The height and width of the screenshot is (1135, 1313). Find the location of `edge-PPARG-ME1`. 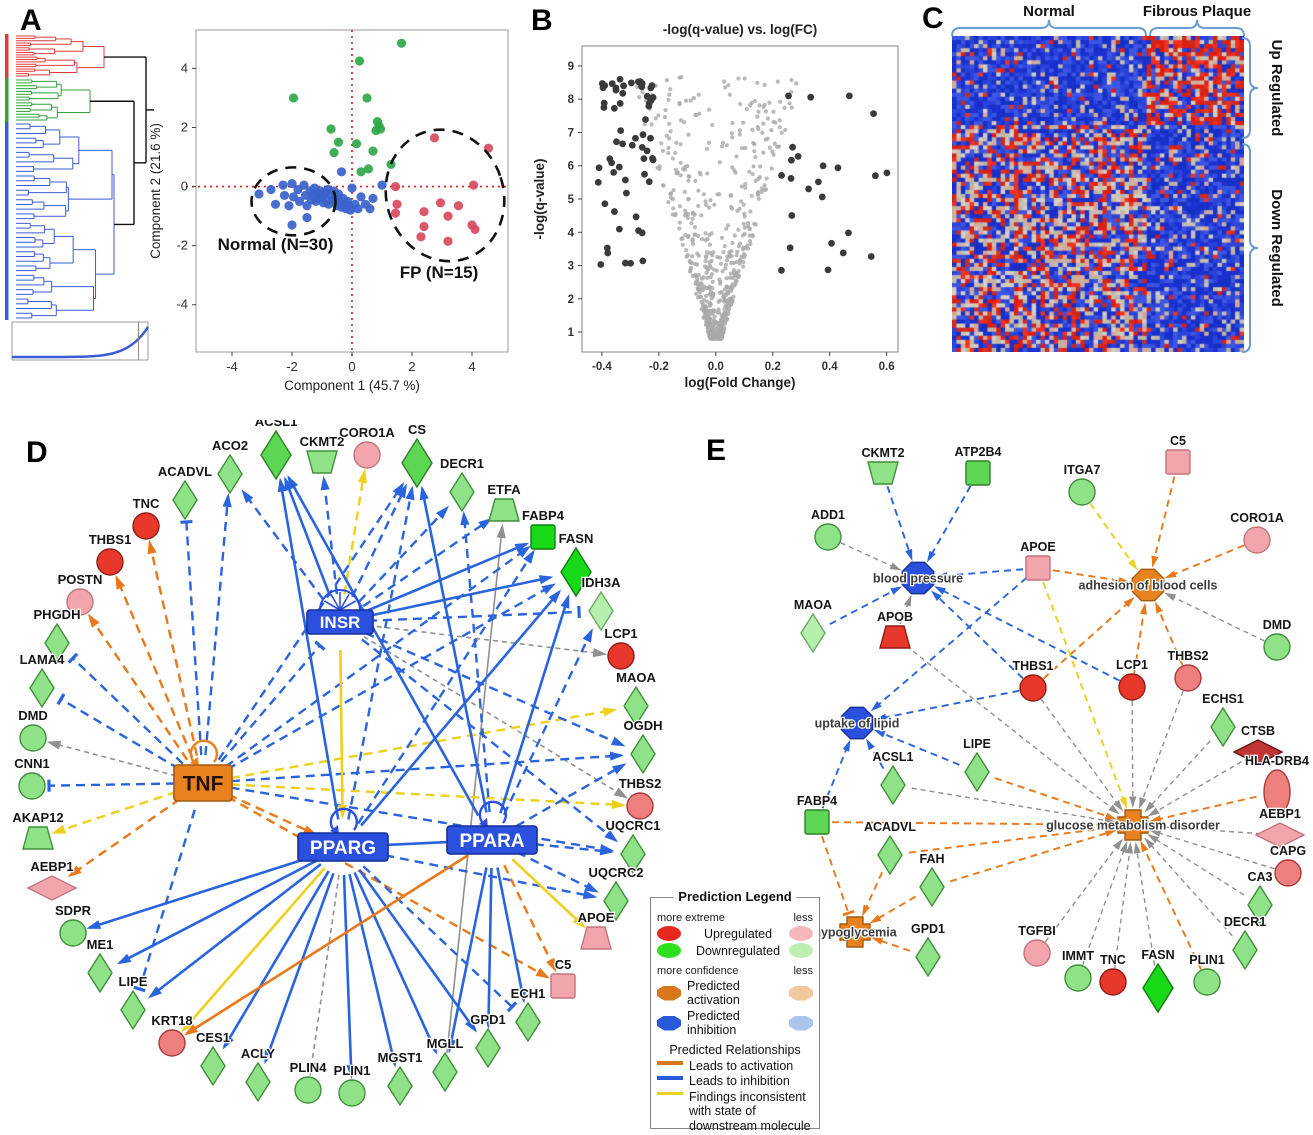

edge-PPARG-ME1 is located at coordinates (217, 911).